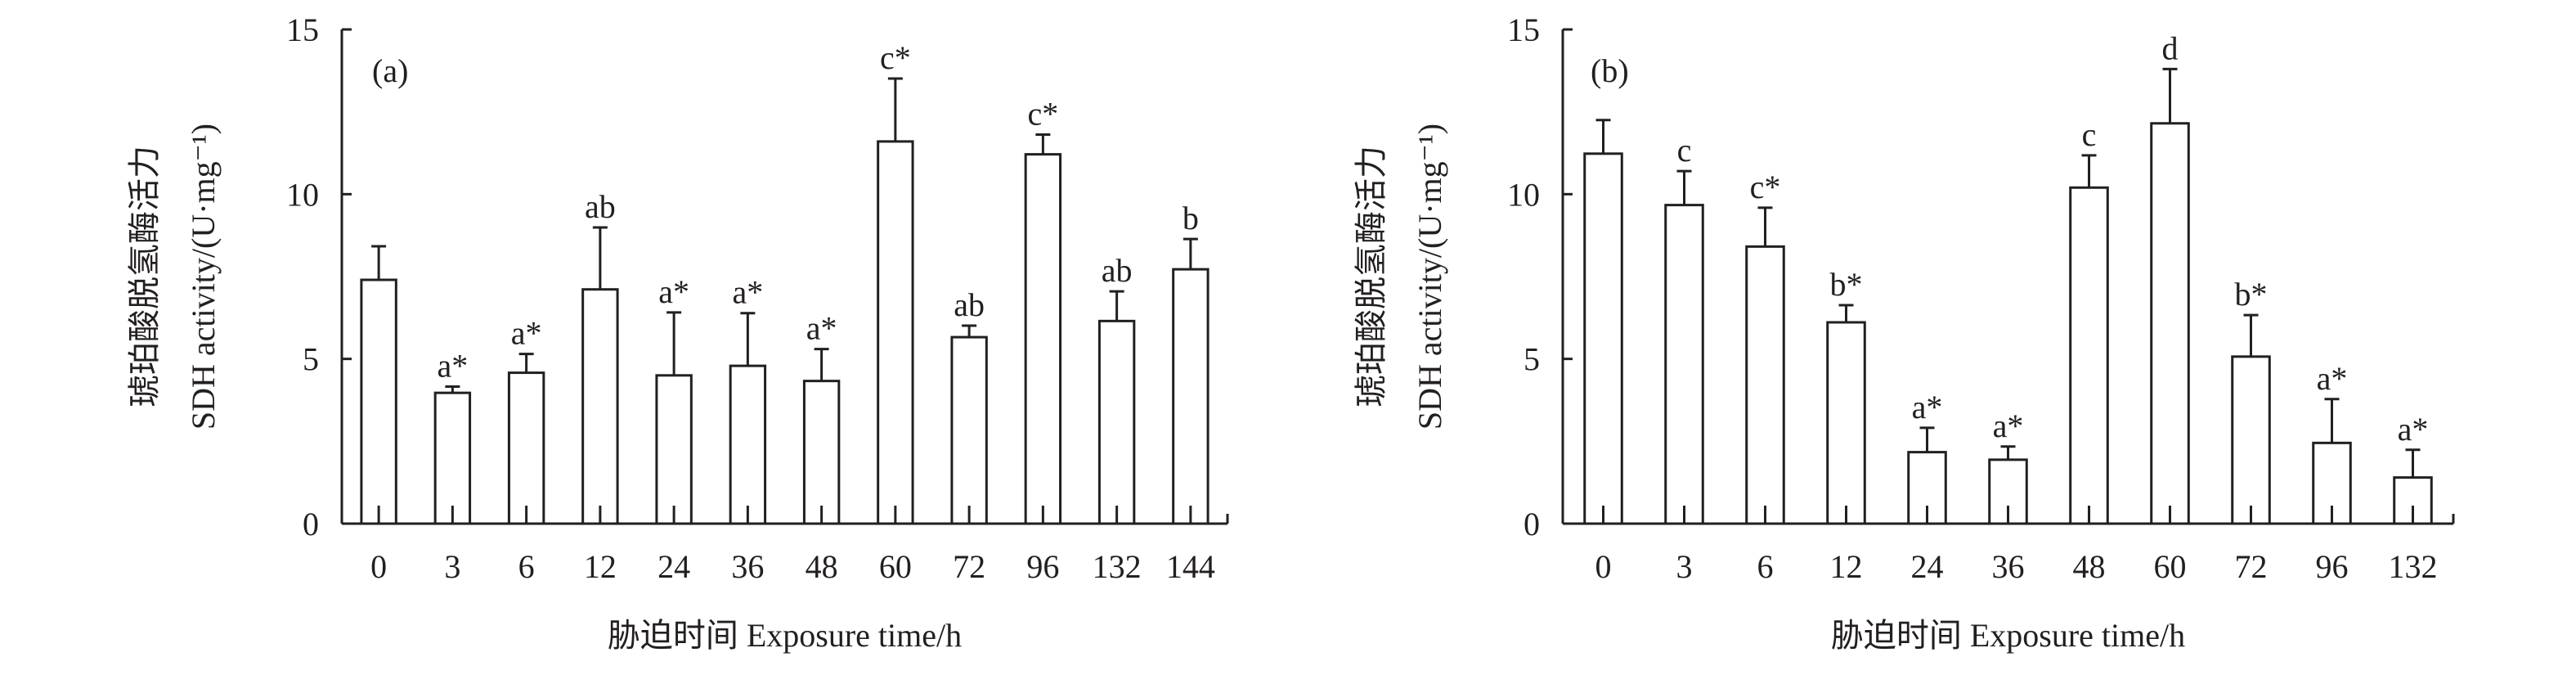 The width and height of the screenshot is (2576, 675). What do you see at coordinates (390, 71) in the screenshot?
I see `panel-label: (a)` at bounding box center [390, 71].